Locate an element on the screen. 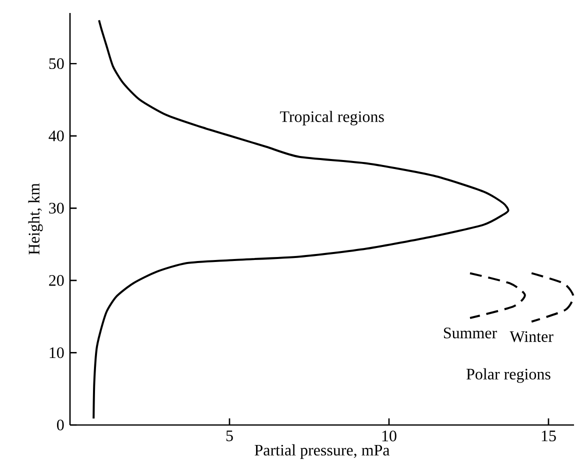 The width and height of the screenshot is (586, 473). y-tick-label: 40 is located at coordinates (56, 136).